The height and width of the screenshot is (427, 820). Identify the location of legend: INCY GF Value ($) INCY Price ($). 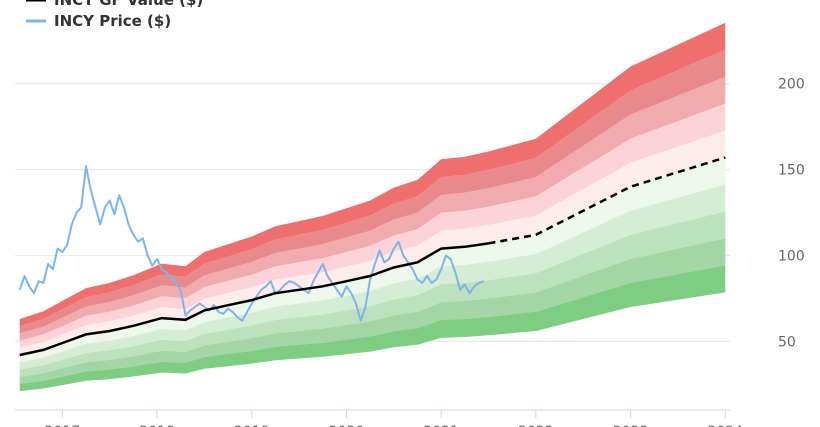
(114, 15).